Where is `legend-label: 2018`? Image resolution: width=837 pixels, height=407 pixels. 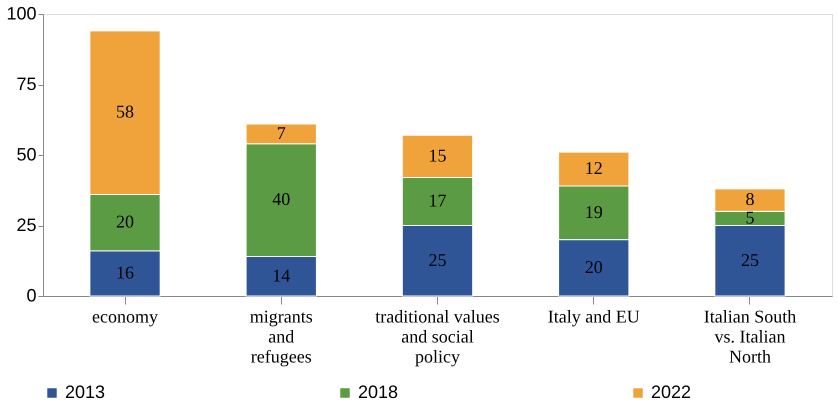 legend-label: 2018 is located at coordinates (378, 392).